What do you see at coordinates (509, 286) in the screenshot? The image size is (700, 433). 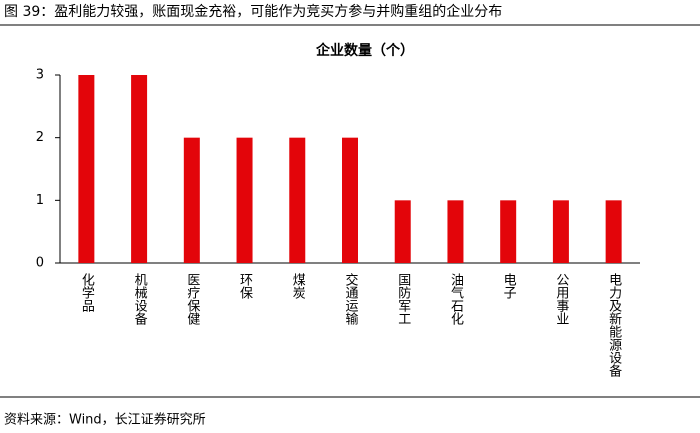 I see `x-tick-label: 电子` at bounding box center [509, 286].